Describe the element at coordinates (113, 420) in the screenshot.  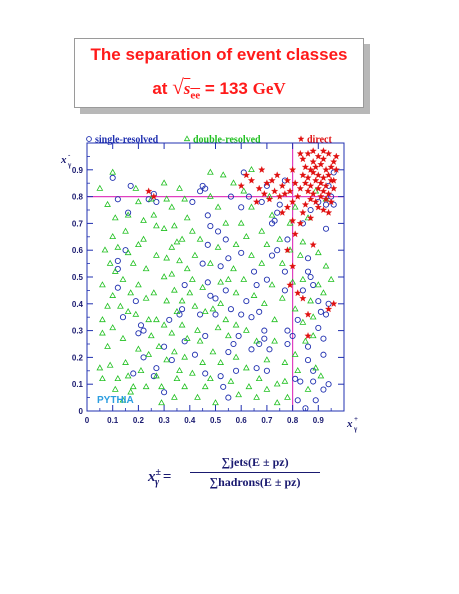
I see `x-tick-label: 0.1` at that location.